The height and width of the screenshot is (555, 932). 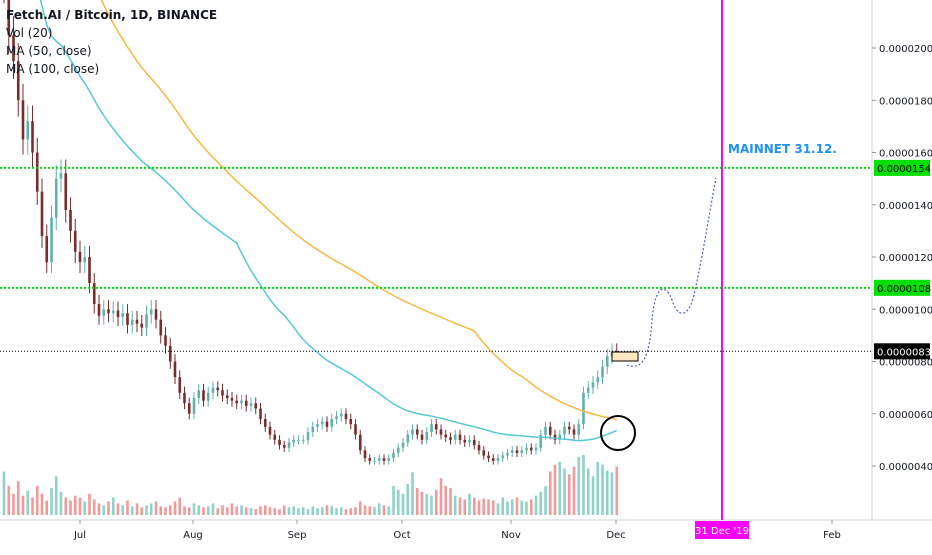 What do you see at coordinates (905, 49) in the screenshot?
I see `y-tick-label: 0.00002000` at bounding box center [905, 49].